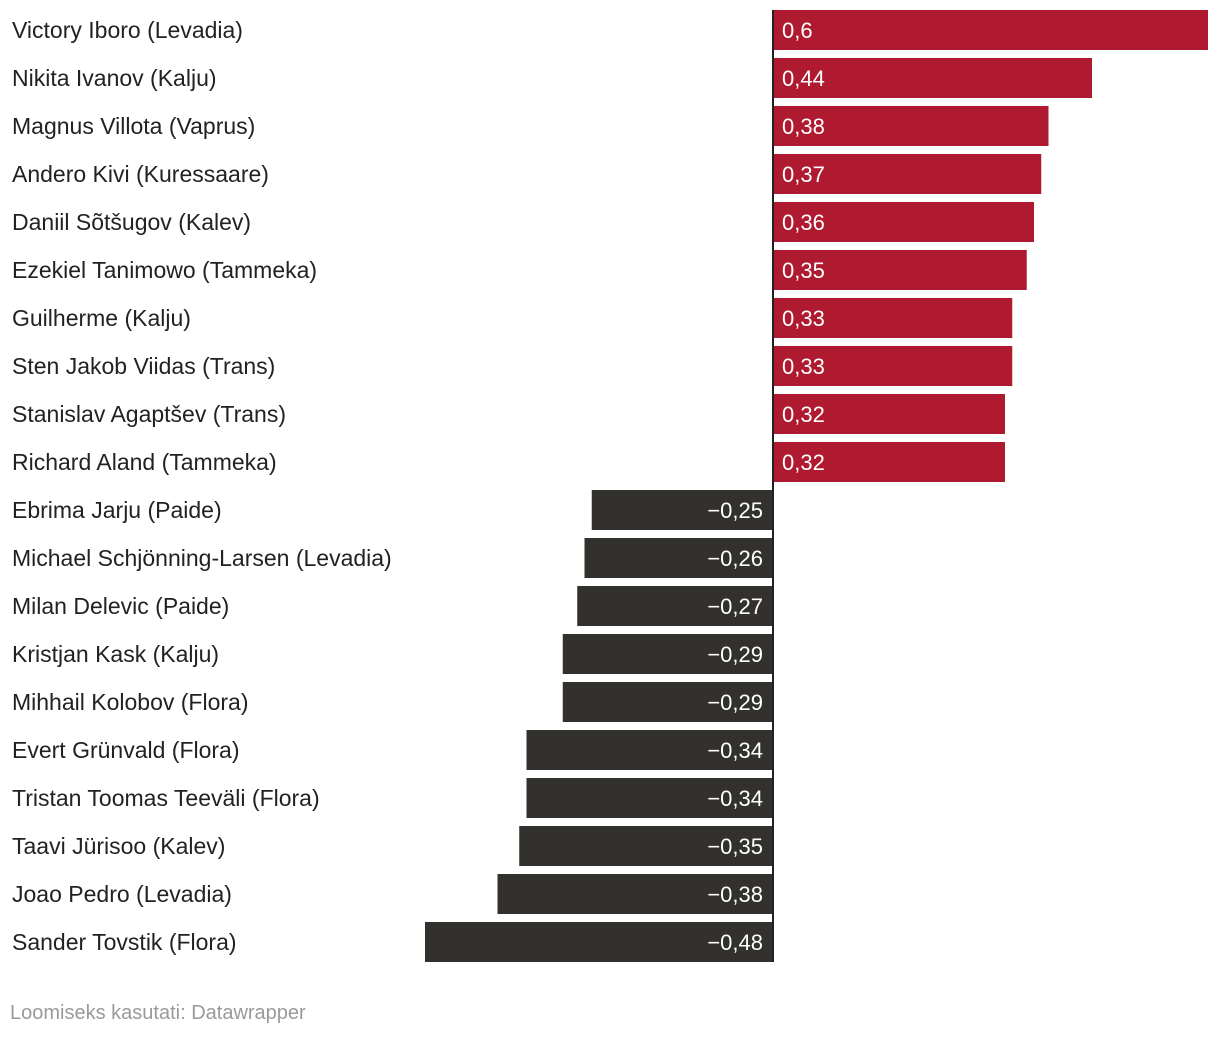 Image resolution: width=1220 pixels, height=1038 pixels. Describe the element at coordinates (143, 366) in the screenshot. I see `category-label: Sten Jakob Viidas (Trans)` at that location.